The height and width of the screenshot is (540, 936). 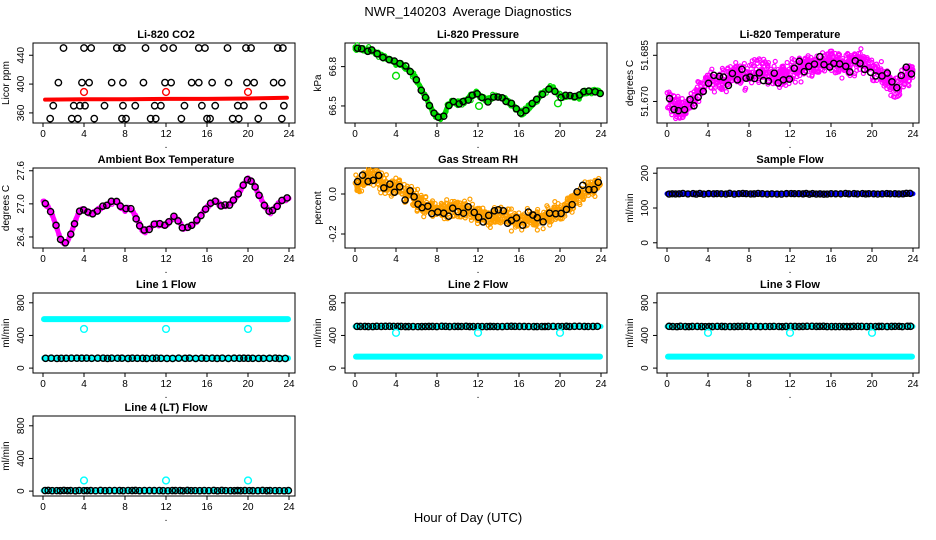 What do you see at coordinates (148, 339) in the screenshot?
I see `plot-line1-flow: Line 1 Flow ml/min . 0 4 8 12 16 20 24 0 400 800` at bounding box center [148, 339].